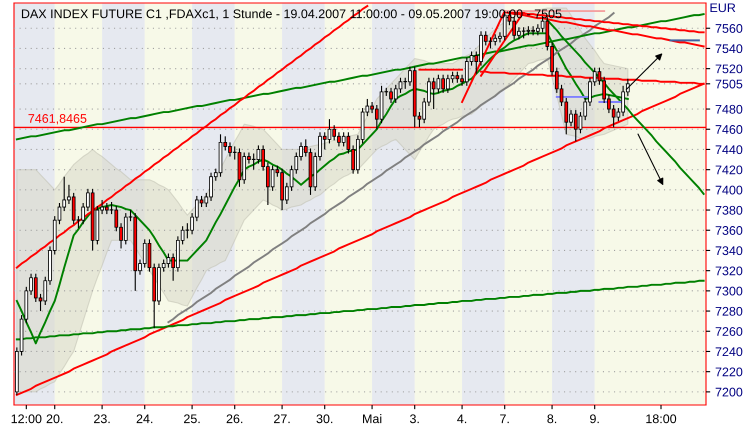 Image resolution: width=753 pixels, height=426 pixels. I want to click on y-tick-label: 7560, so click(729, 28).